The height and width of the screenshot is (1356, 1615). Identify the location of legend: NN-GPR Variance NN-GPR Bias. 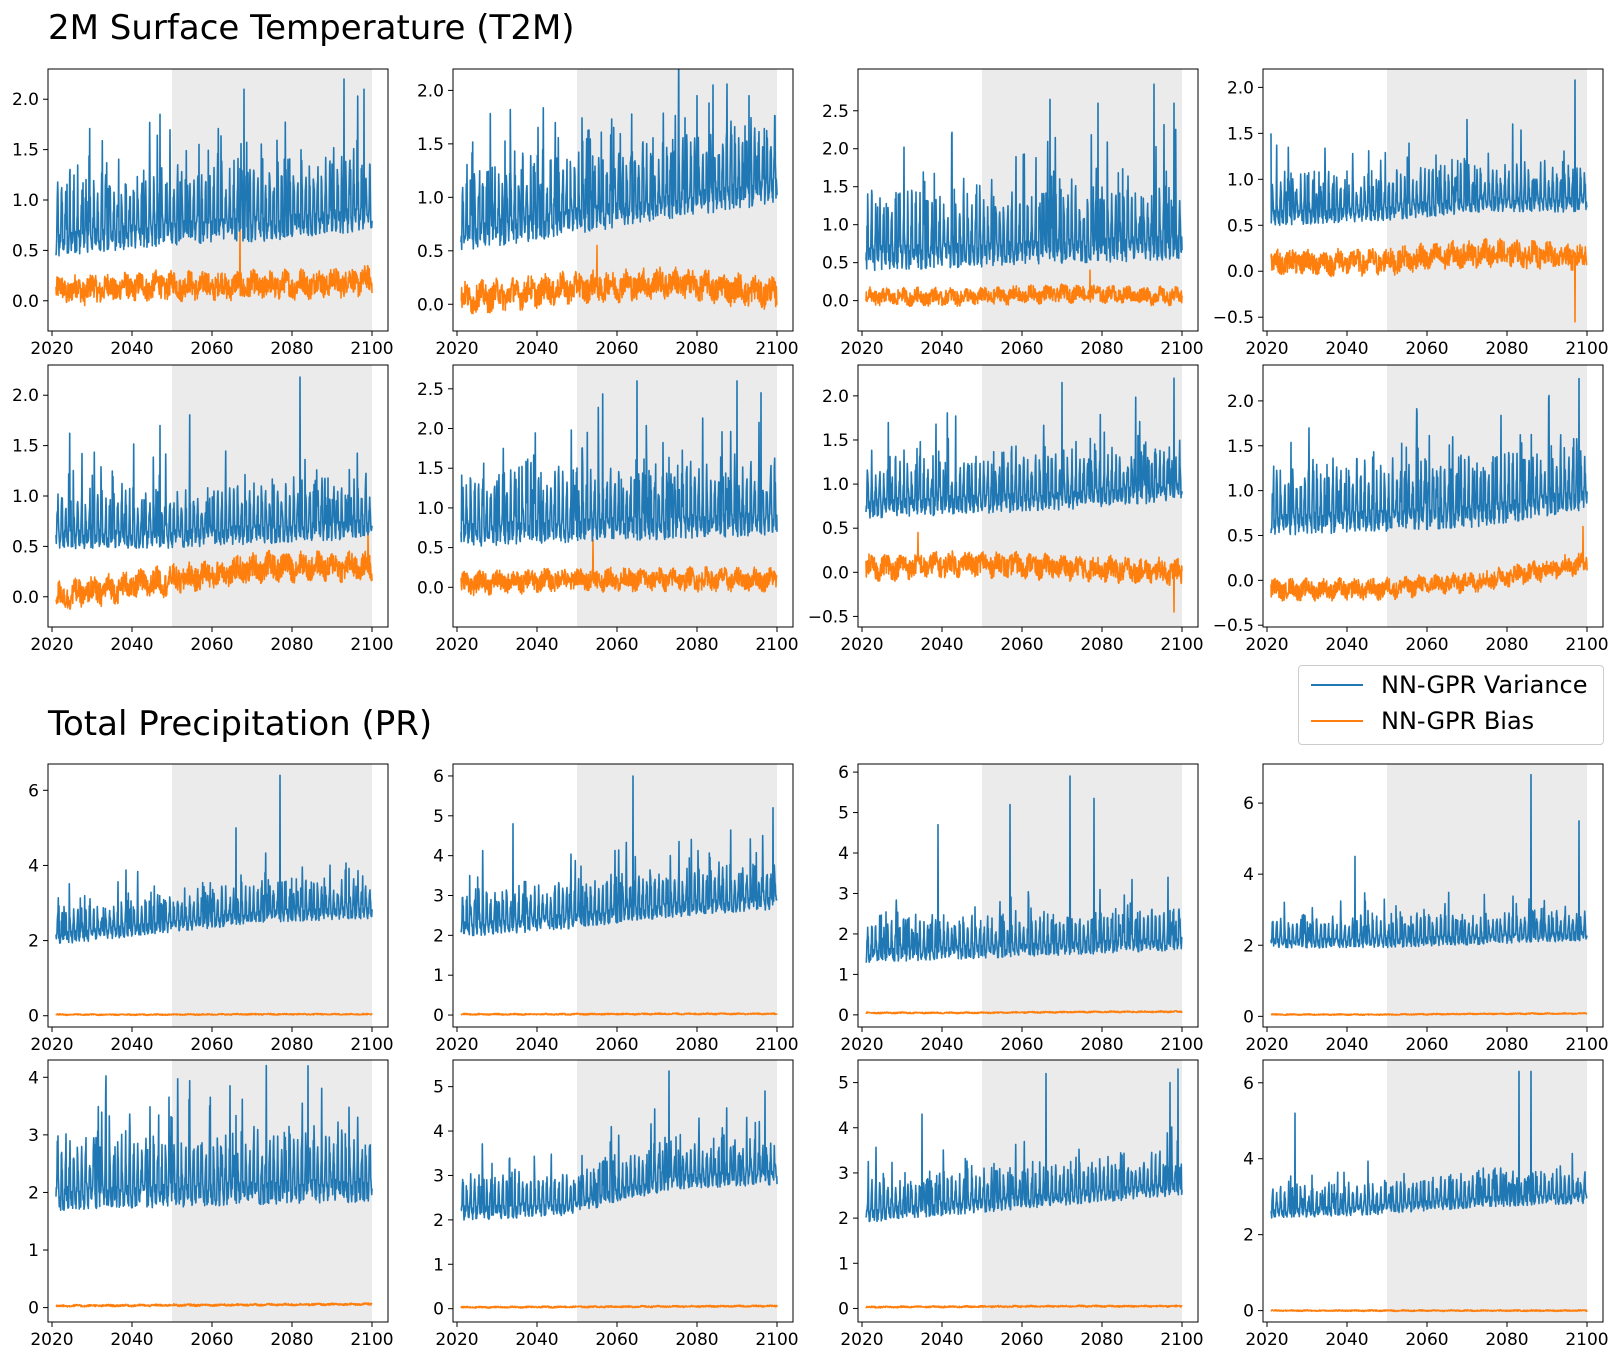
(1451, 705).